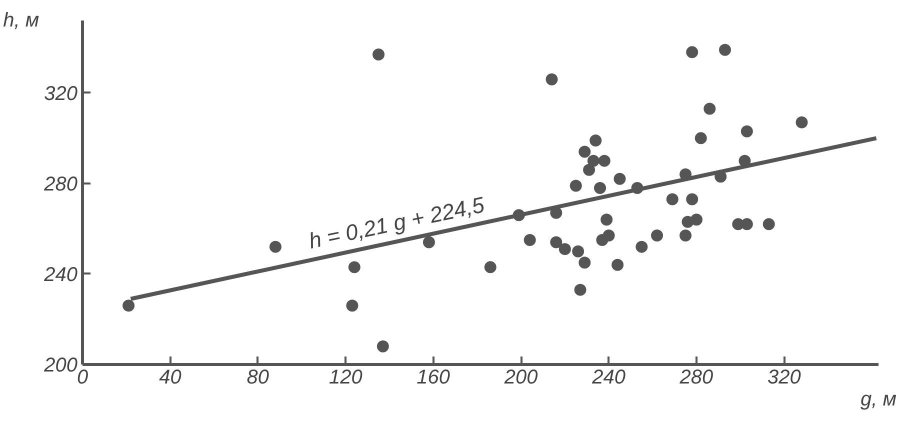 Image resolution: width=898 pixels, height=424 pixels. I want to click on y-tick-label: 320, so click(61, 93).